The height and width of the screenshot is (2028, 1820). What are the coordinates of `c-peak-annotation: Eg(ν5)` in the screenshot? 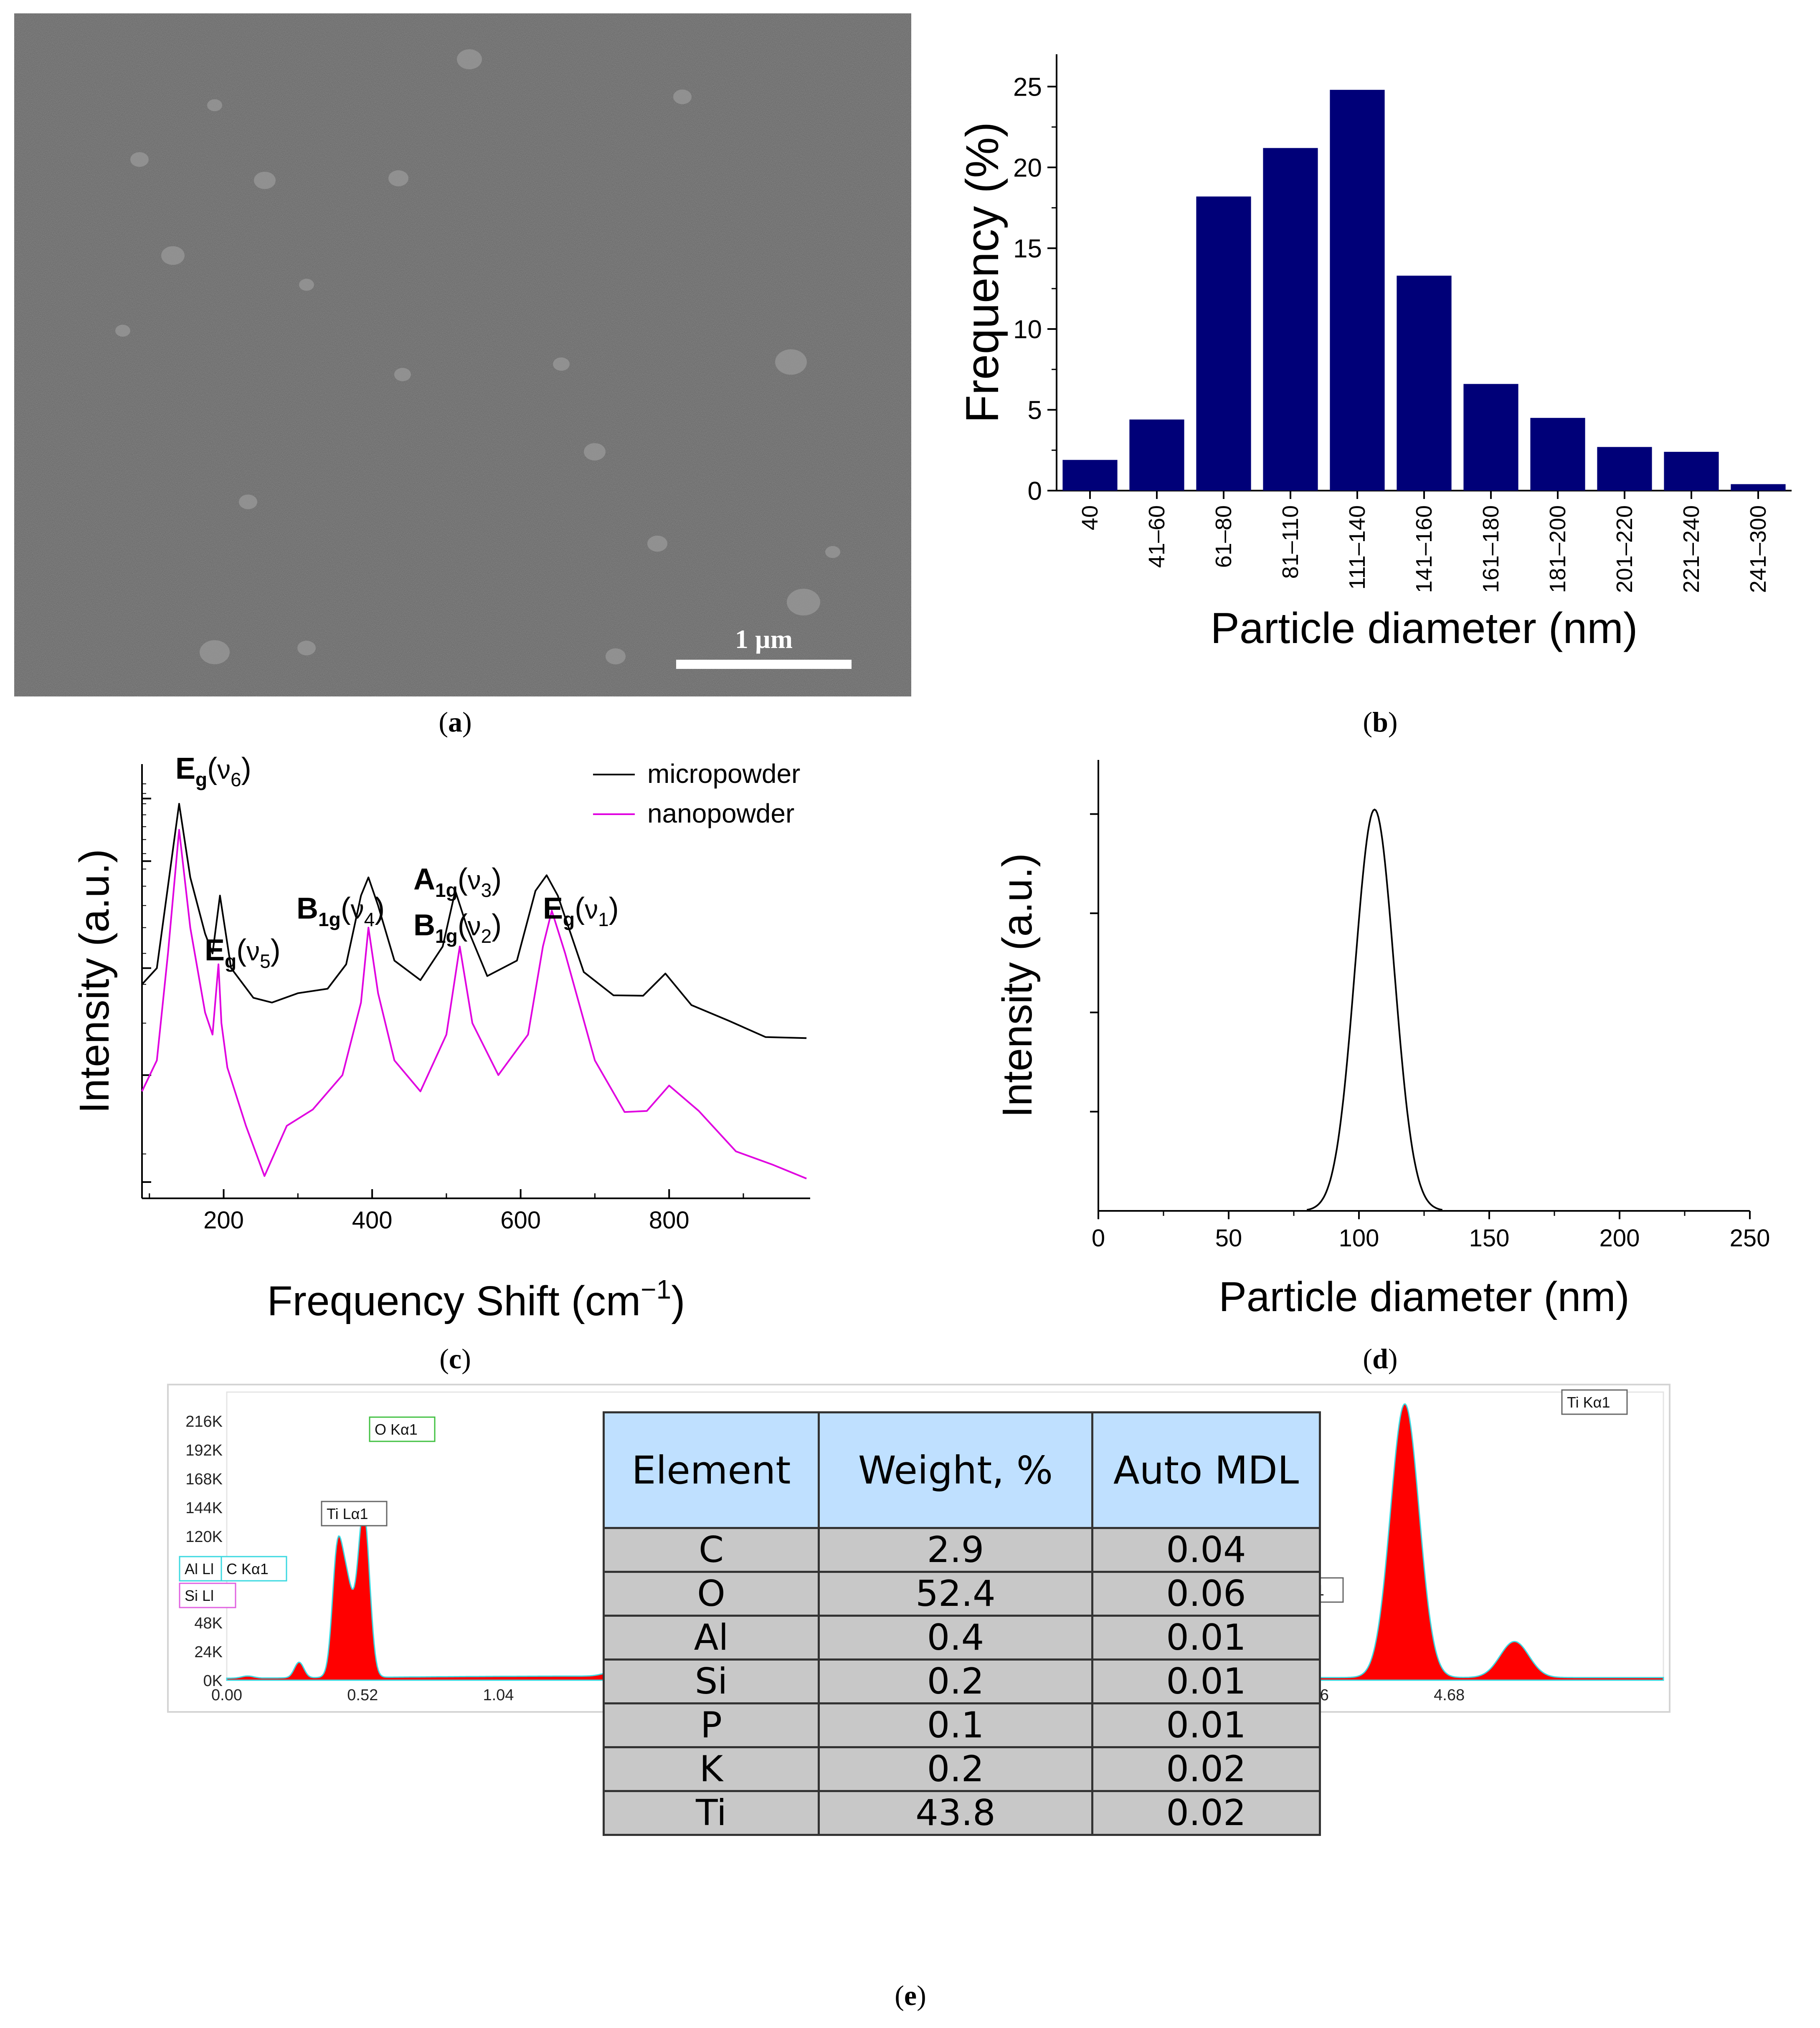 It's located at (243, 953).